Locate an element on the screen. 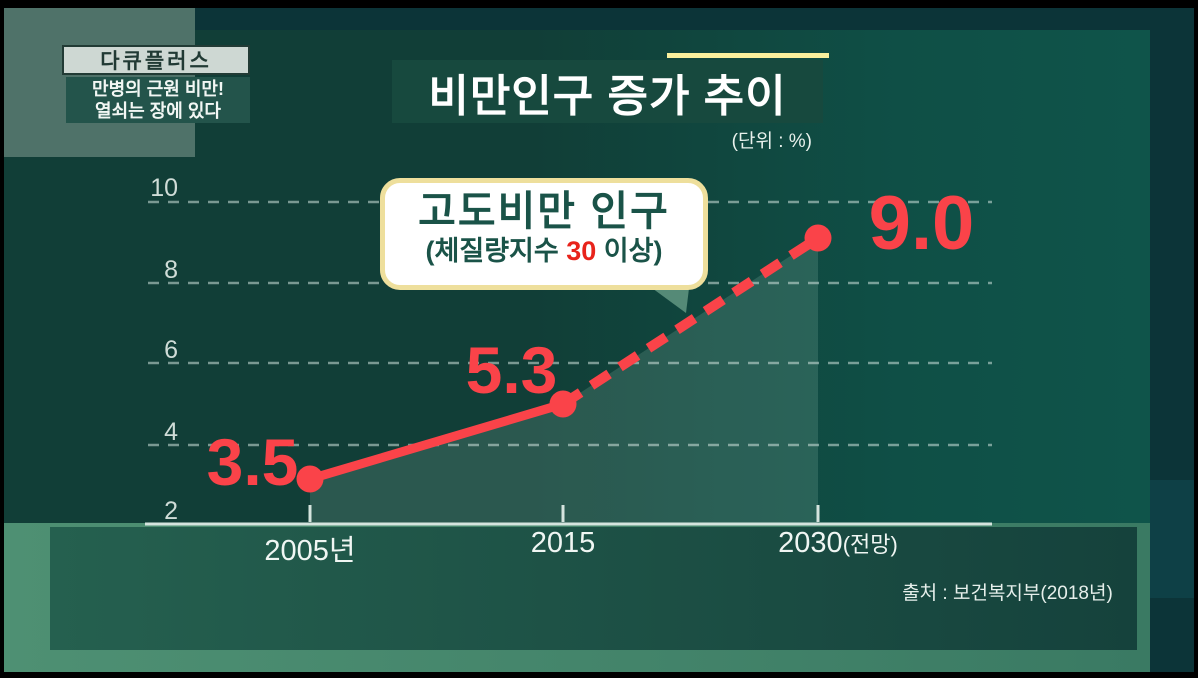 This screenshot has height=678, width=1198. callout-subtitle-value: 30 is located at coordinates (581, 251).